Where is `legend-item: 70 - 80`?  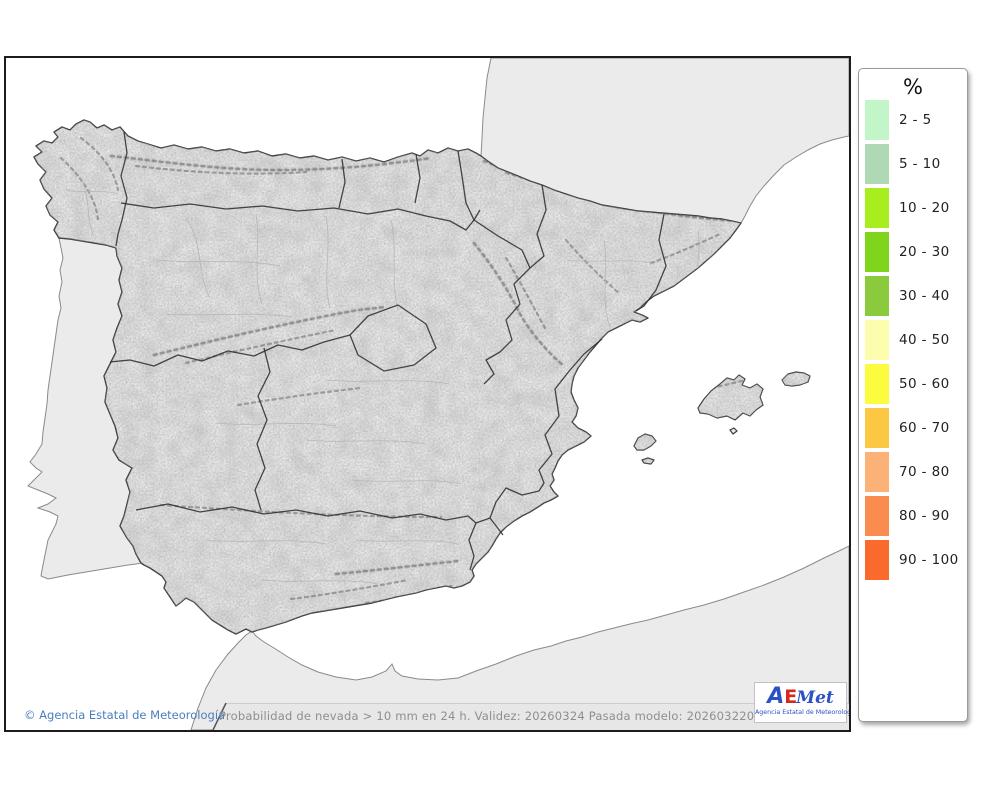 legend-item: 70 - 80 is located at coordinates (916, 472).